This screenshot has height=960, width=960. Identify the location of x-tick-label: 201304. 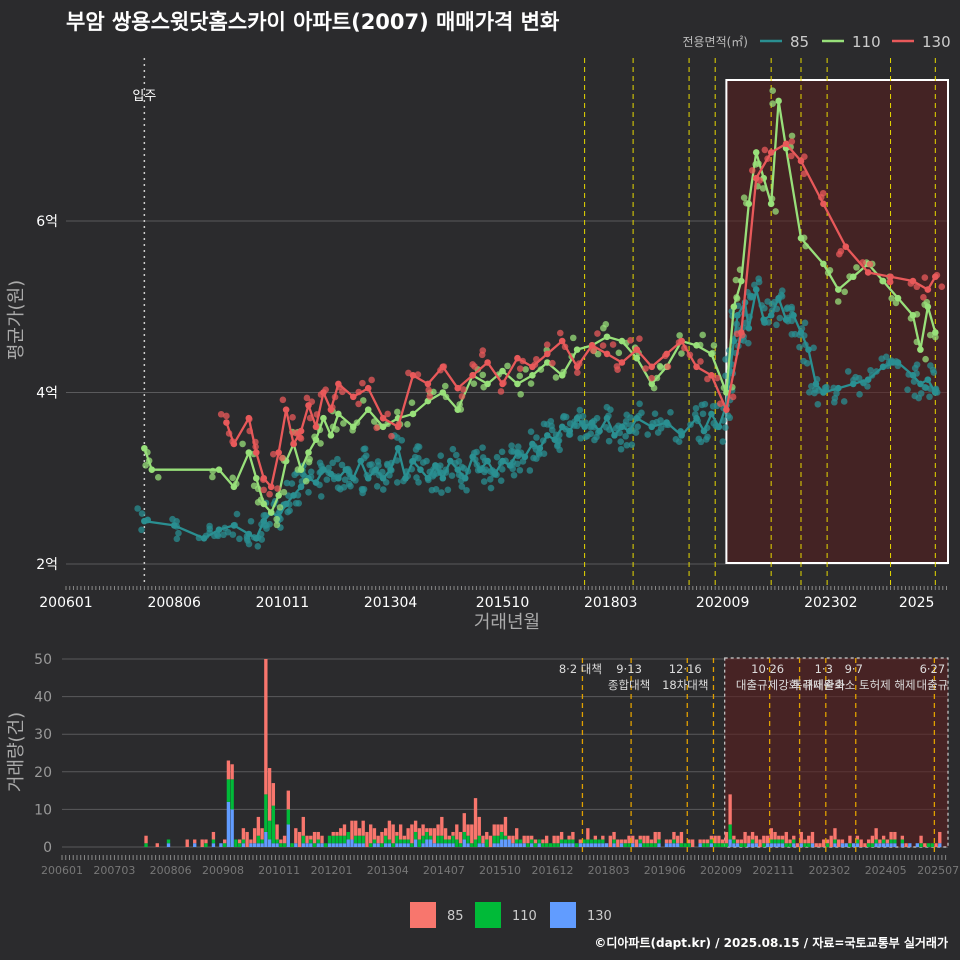
(391, 603).